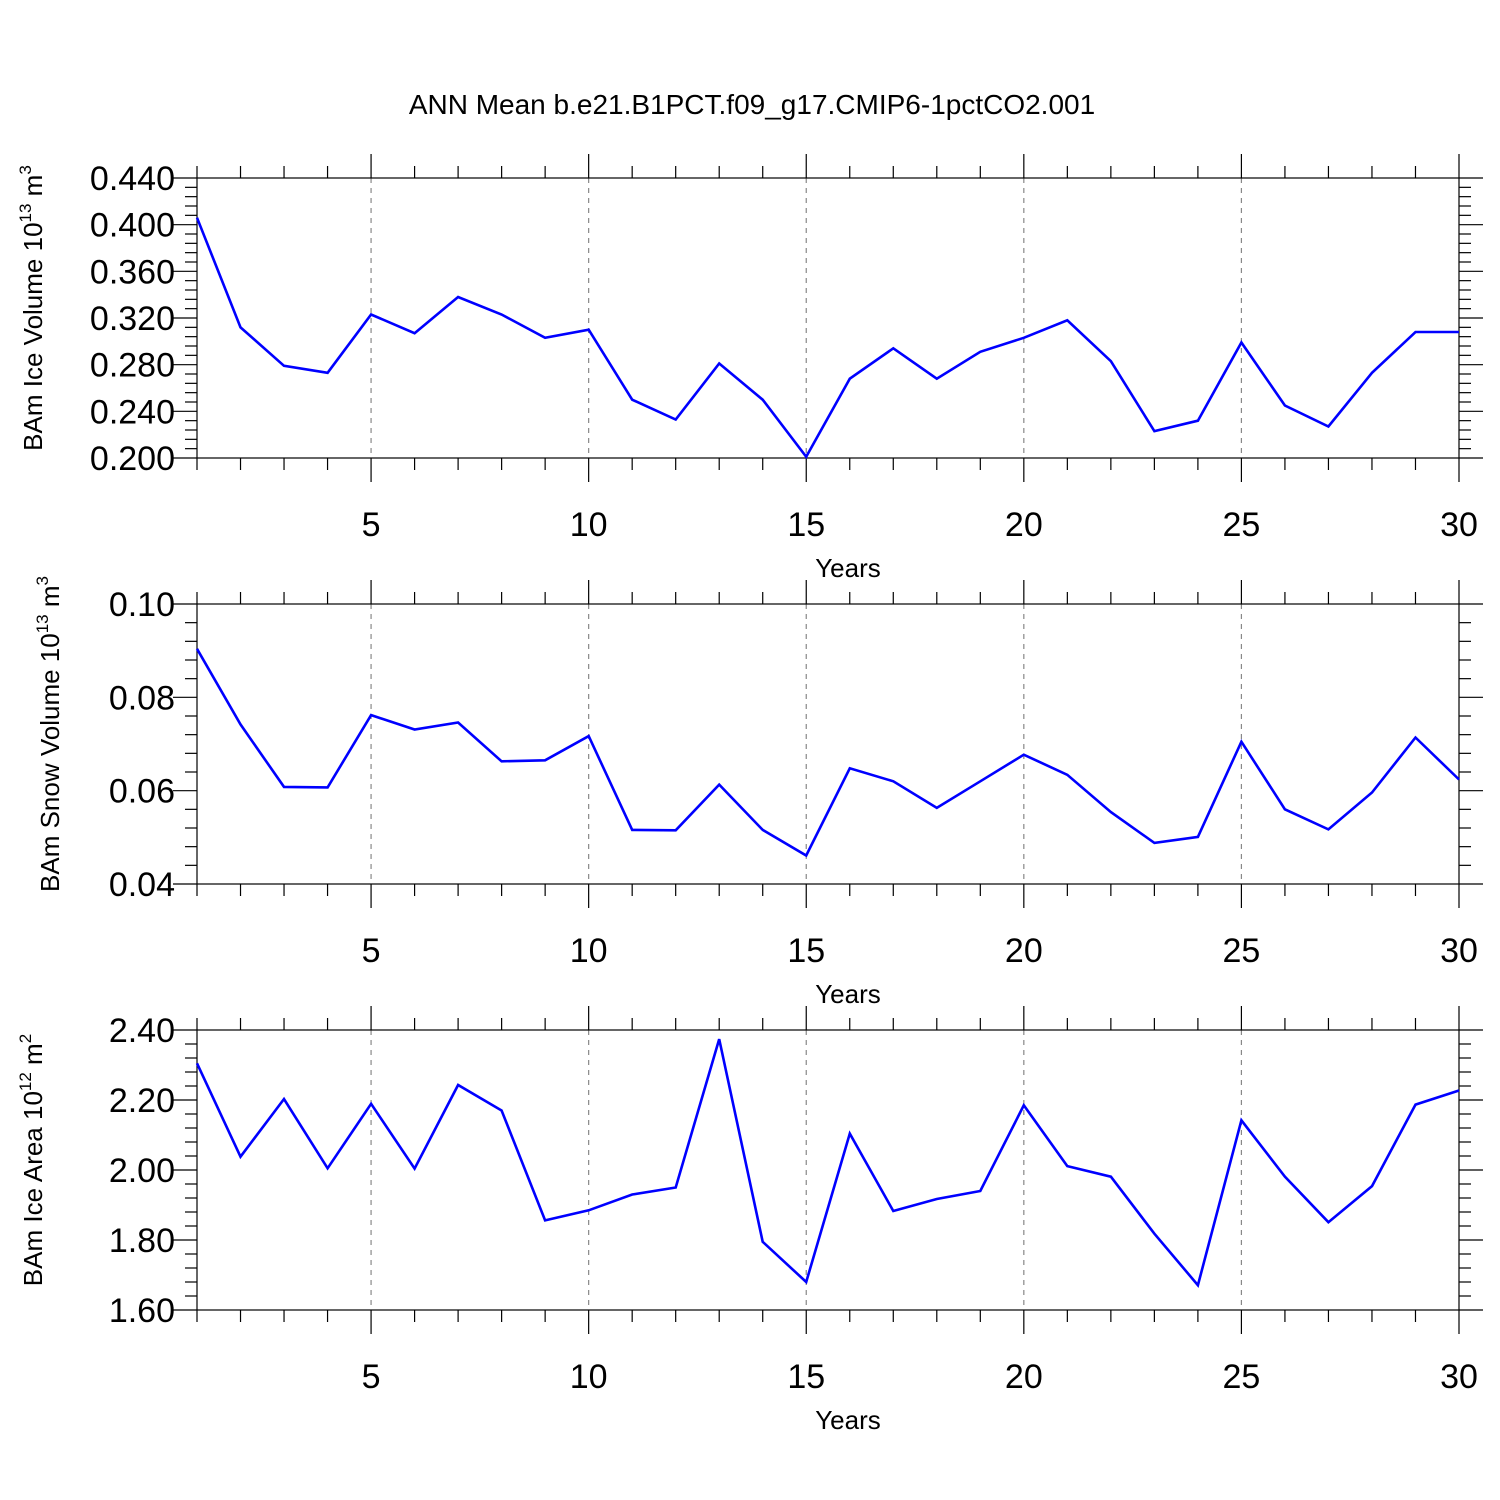 The width and height of the screenshot is (1500, 1500). I want to click on y-tick-label: 2.00, so click(142, 1171).